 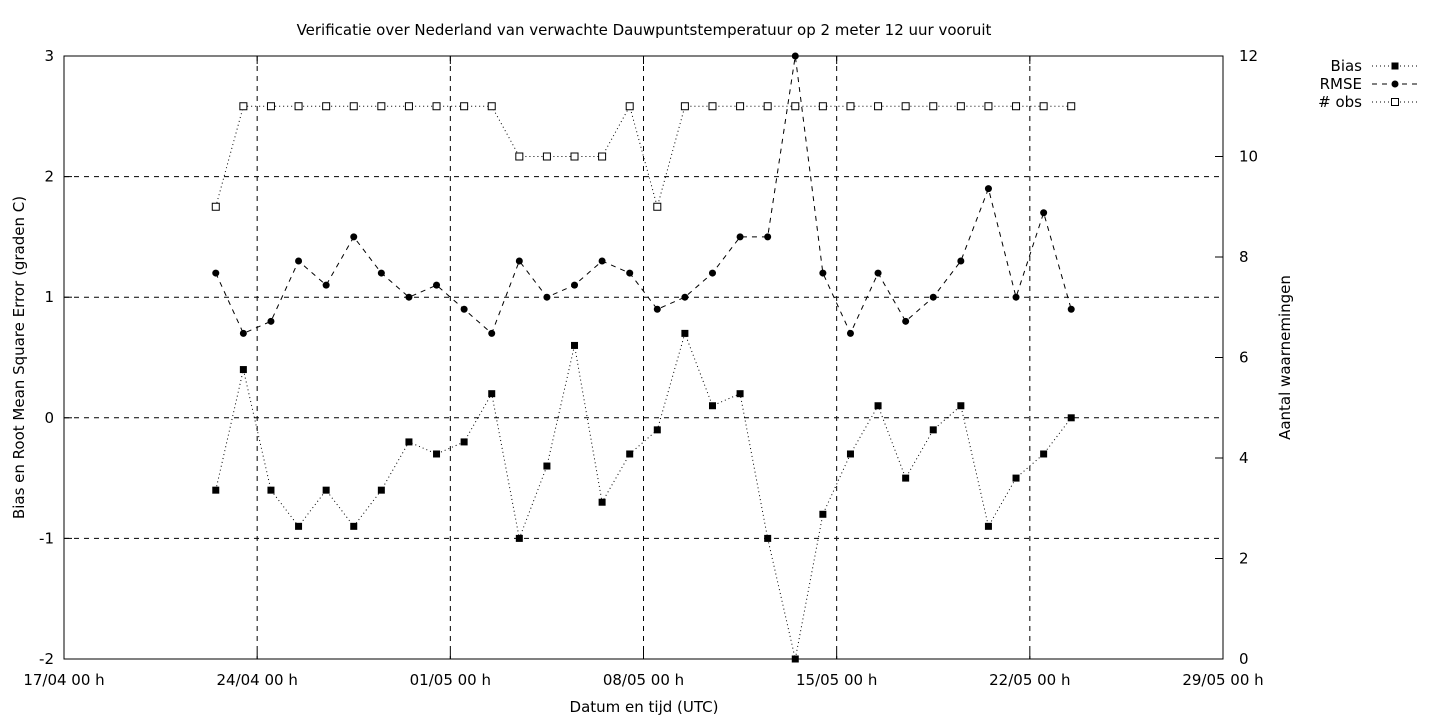 I want to click on series-obs, so click(x=643, y=156).